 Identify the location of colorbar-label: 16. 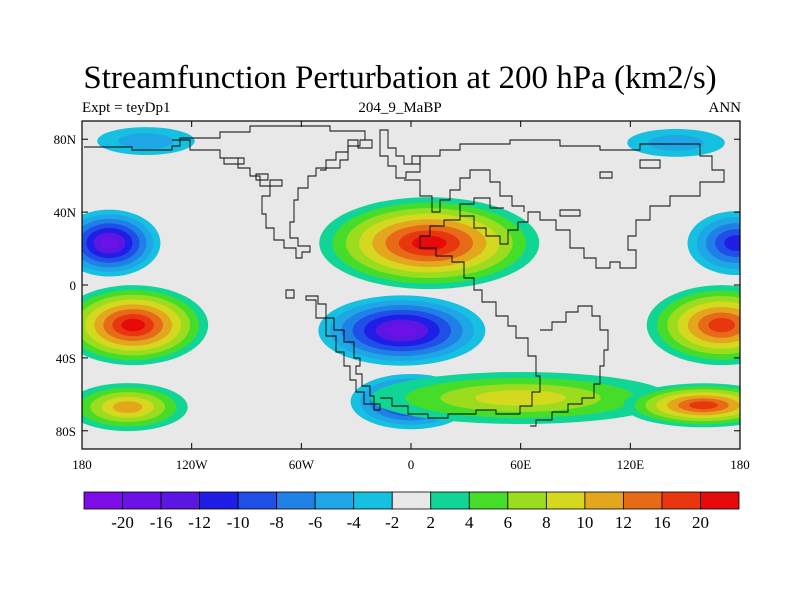
(661, 522).